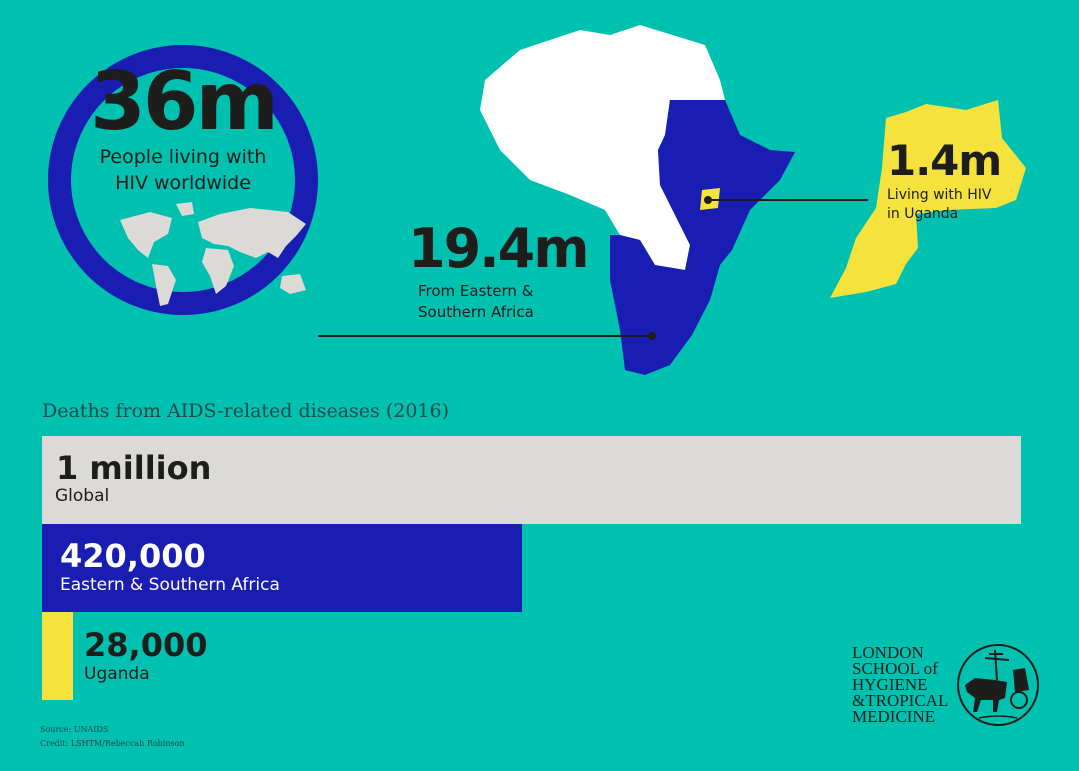  Describe the element at coordinates (939, 195) in the screenshot. I see `uganda-label-line1: Living with HIV` at that location.